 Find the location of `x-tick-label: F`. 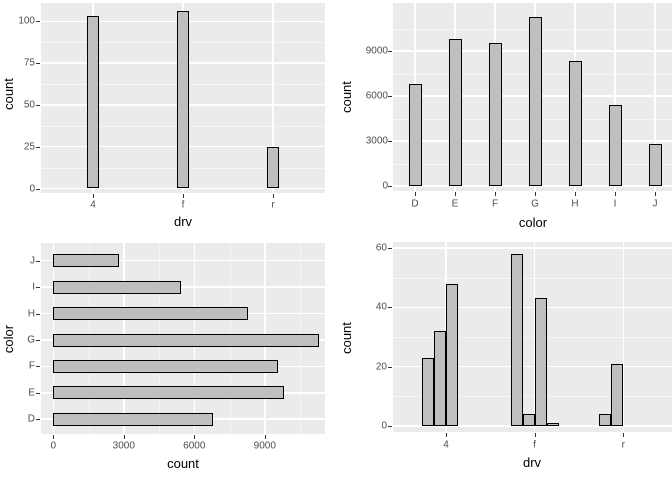

x-tick-label: F is located at coordinates (495, 204).